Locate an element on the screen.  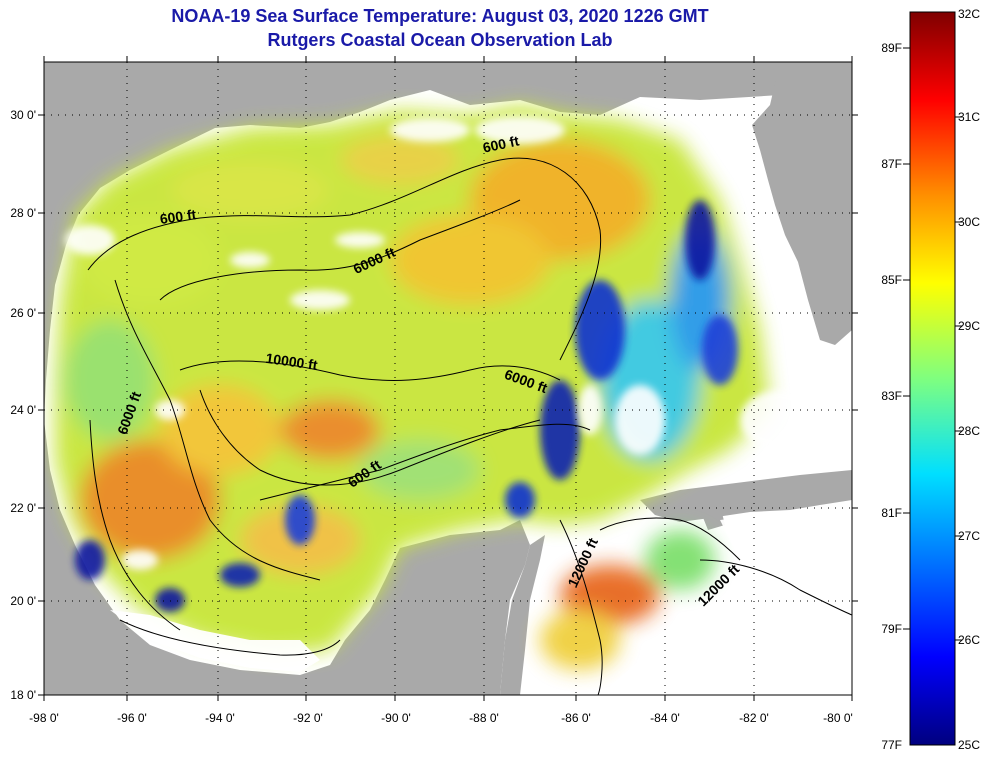
map-subtitle: Rutgers Coastal Ocean Observation Lab is located at coordinates (440, 40).